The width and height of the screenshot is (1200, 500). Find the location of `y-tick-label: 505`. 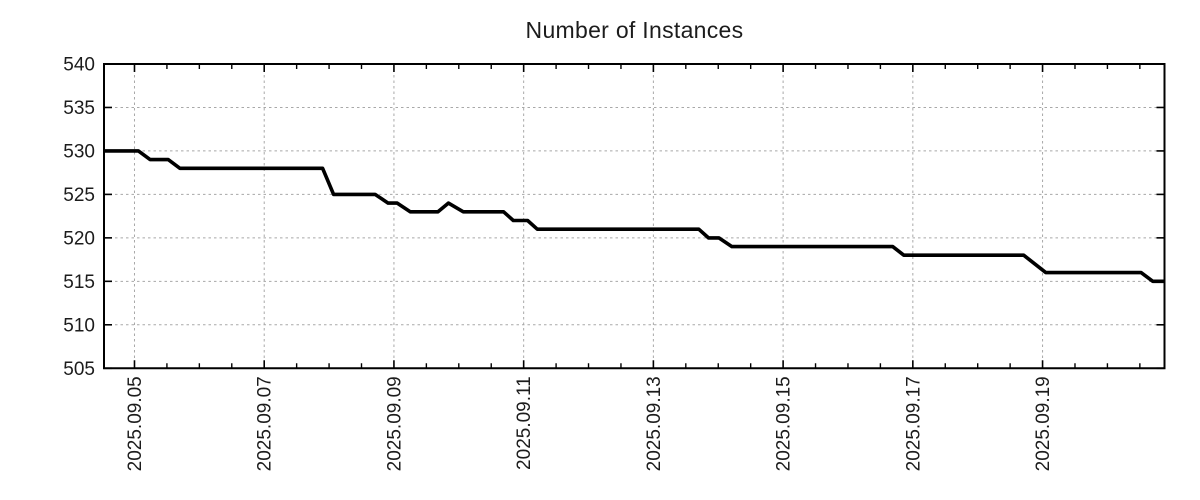

y-tick-label: 505 is located at coordinates (79, 369).